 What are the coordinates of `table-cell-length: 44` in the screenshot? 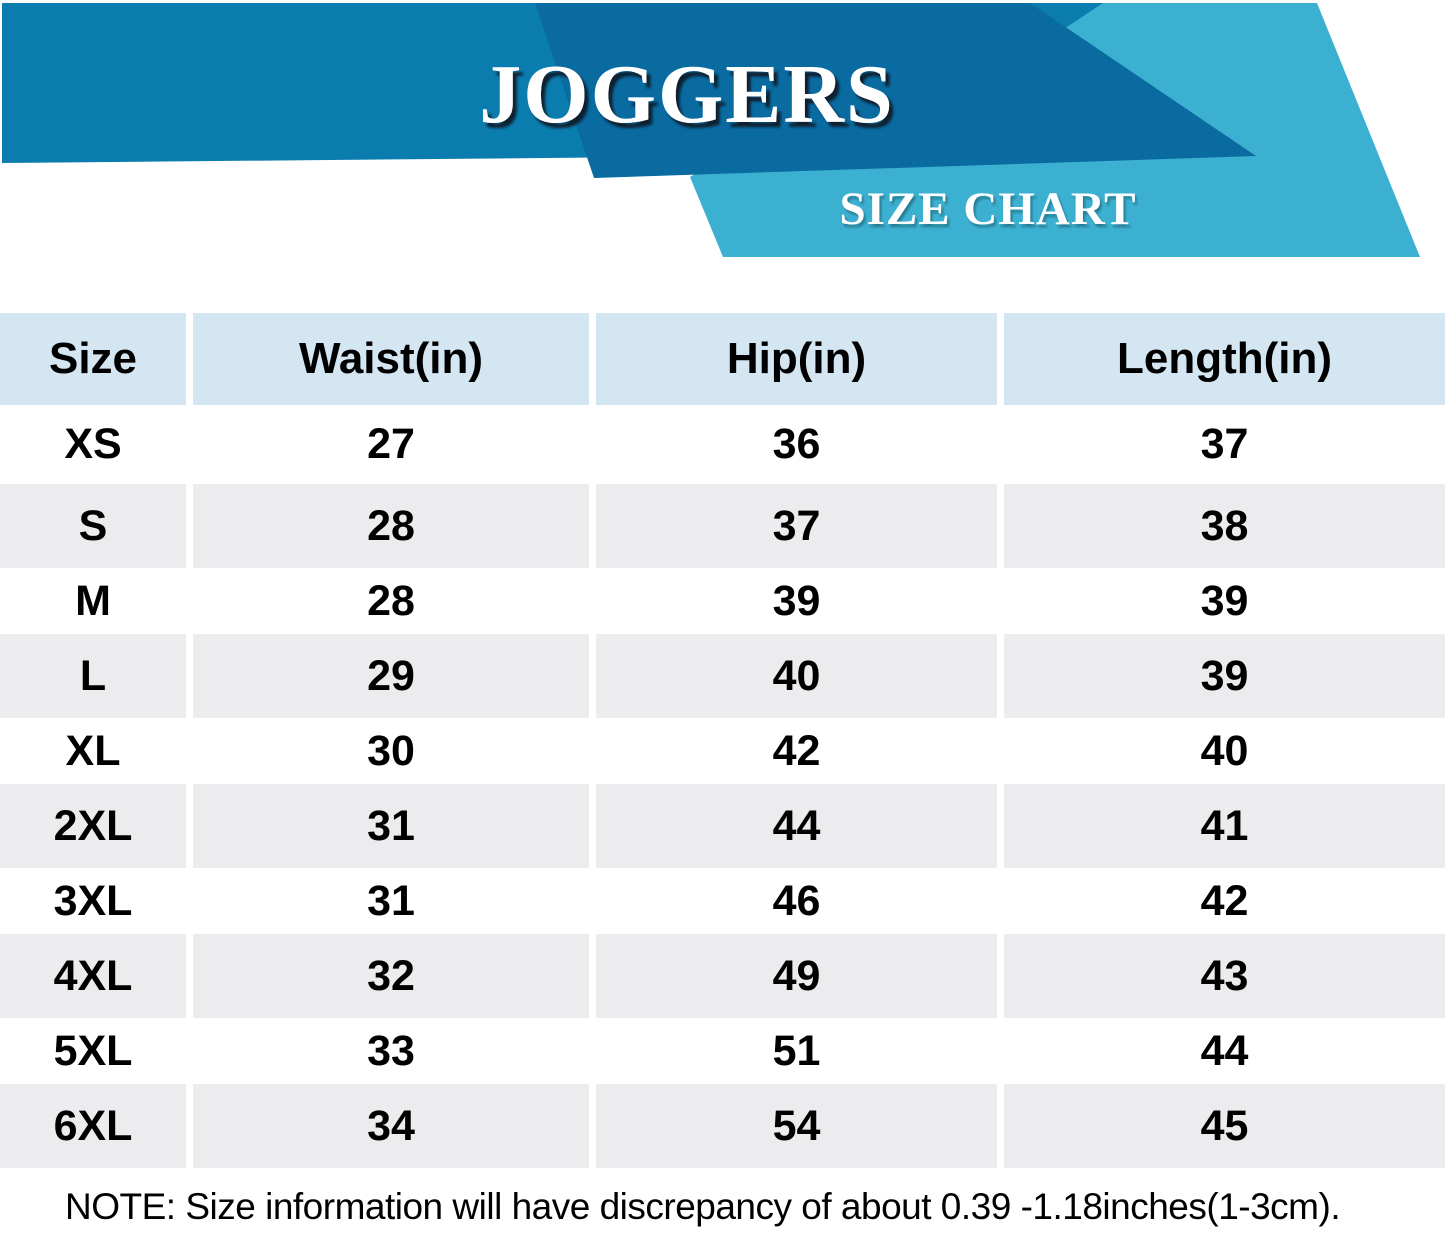 It's located at (1224, 1050).